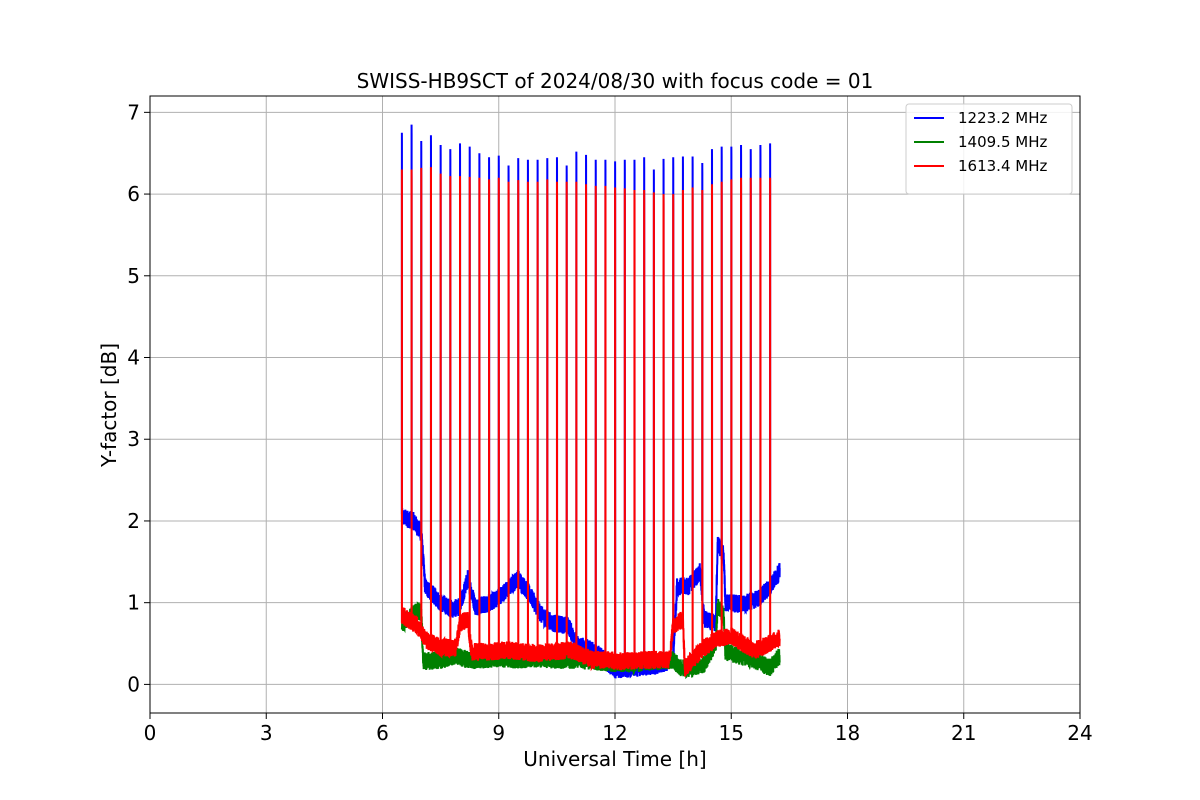 The height and width of the screenshot is (800, 1200). What do you see at coordinates (1002, 166) in the screenshot?
I see `legend-label: 1613.4 MHz` at bounding box center [1002, 166].